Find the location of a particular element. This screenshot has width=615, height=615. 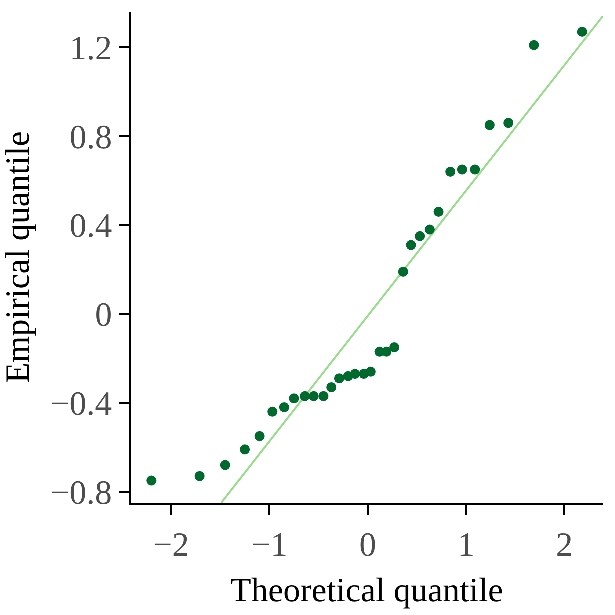

y-tick-label: −0.8 is located at coordinates (81, 493).